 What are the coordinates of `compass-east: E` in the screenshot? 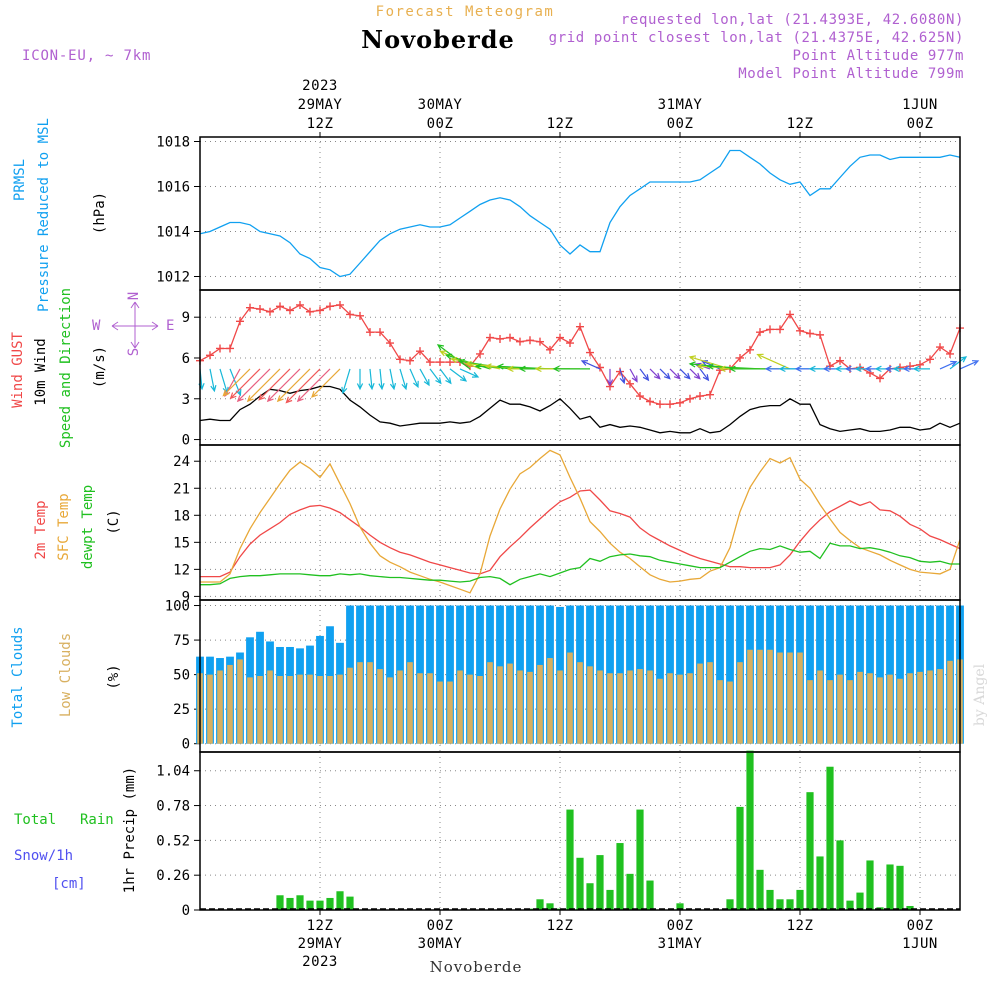 It's located at (170, 326).